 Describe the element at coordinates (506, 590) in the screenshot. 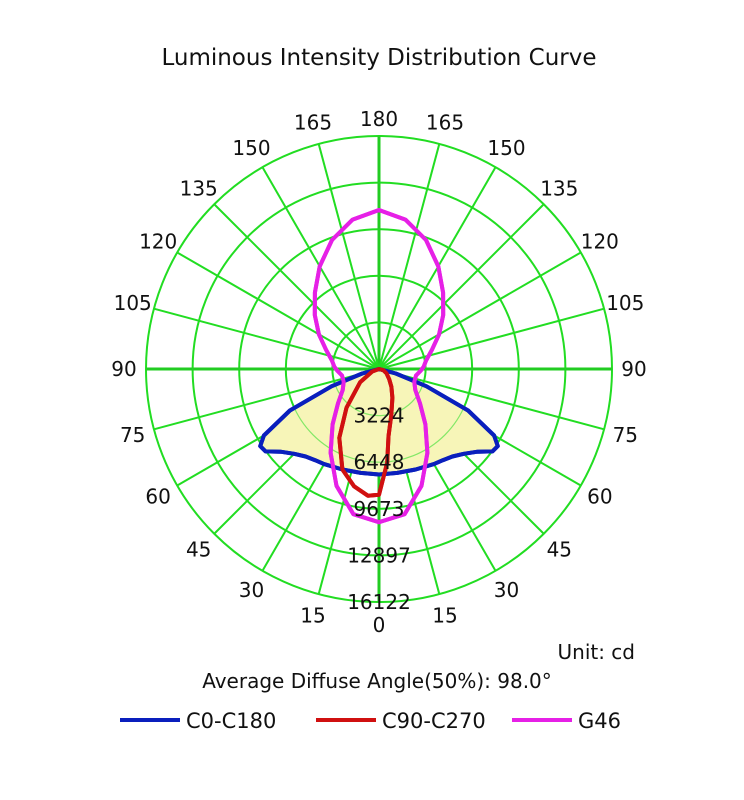

I see `angle-label-right-1: 30` at that location.